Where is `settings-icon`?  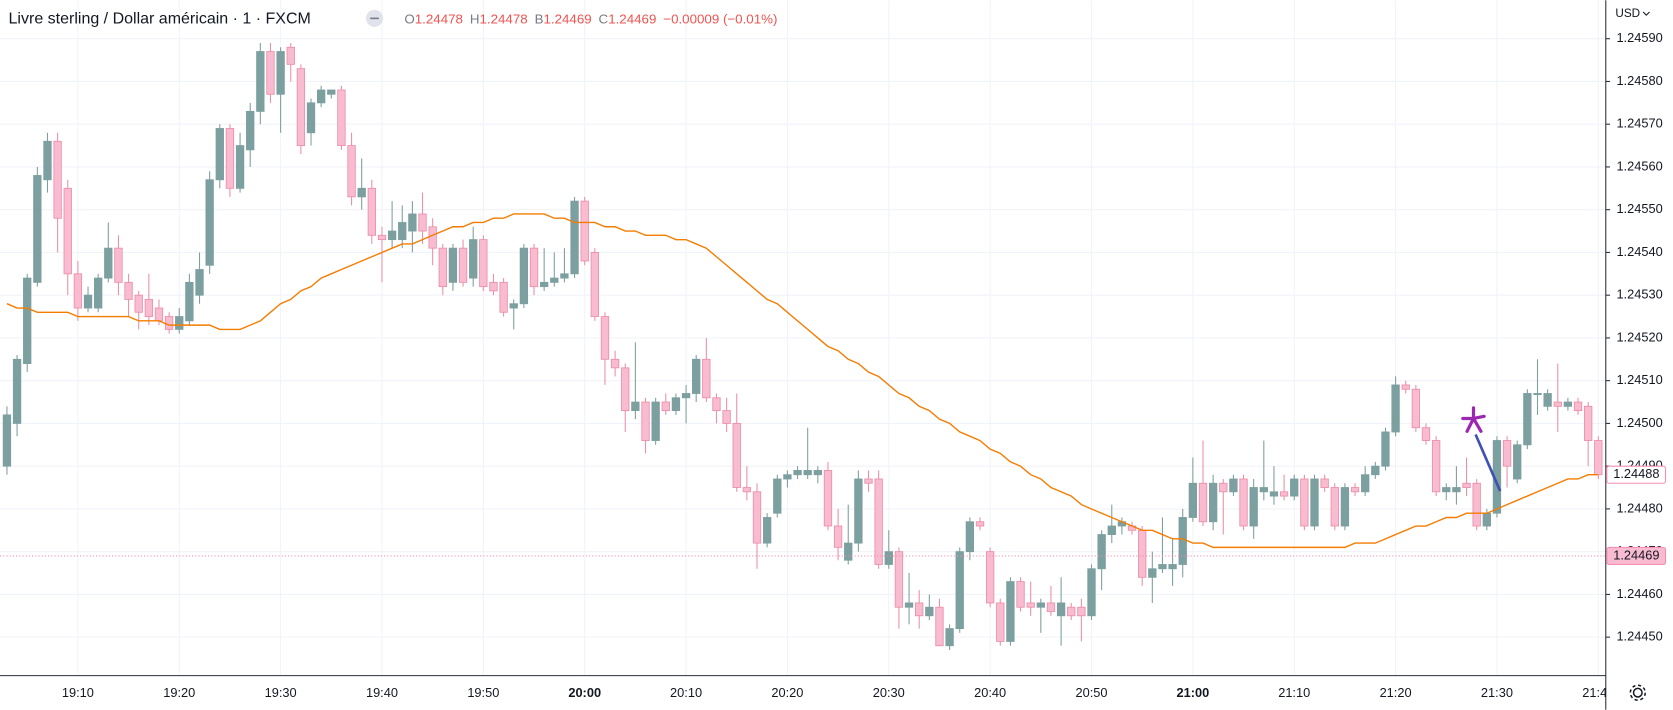 settings-icon is located at coordinates (1638, 692).